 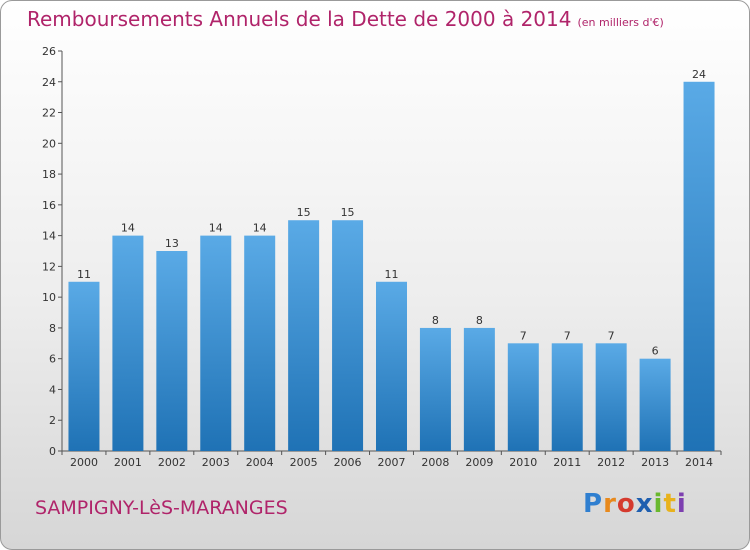 What do you see at coordinates (611, 335) in the screenshot?
I see `data-label-2012: 7` at bounding box center [611, 335].